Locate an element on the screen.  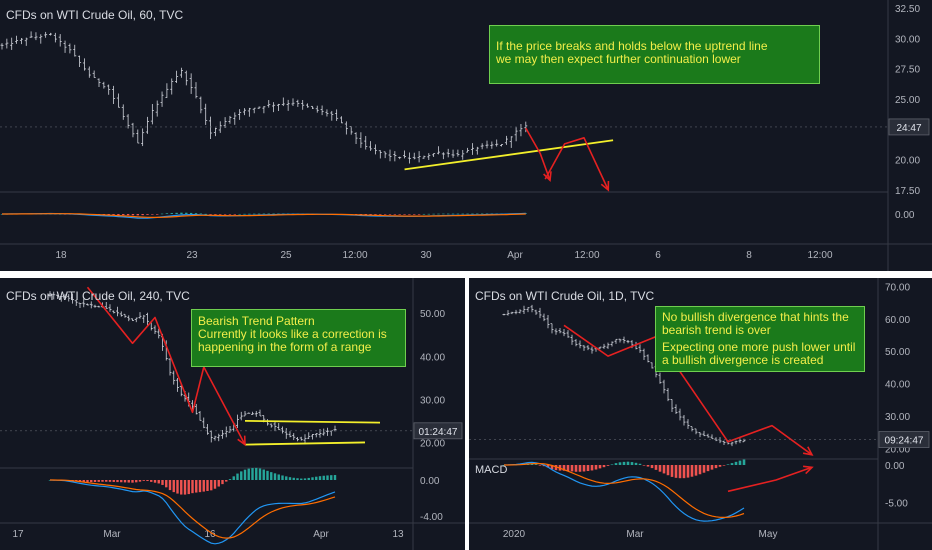
annotation-line: happening in the form of a range is located at coordinates (285, 347).